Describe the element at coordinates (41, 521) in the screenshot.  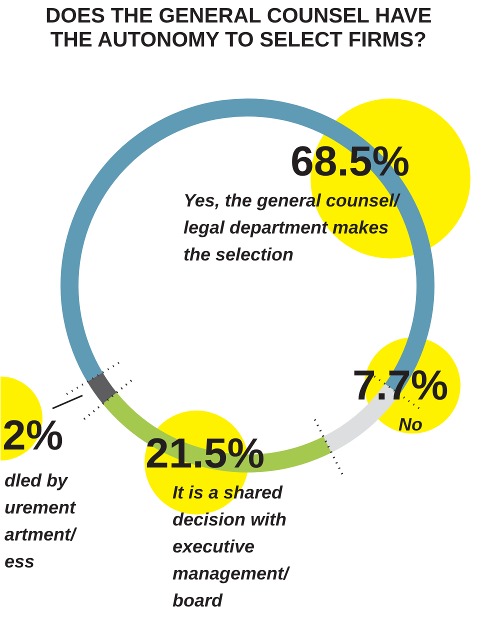
I see `slice-label: dled by urement artment/ ess` at that location.